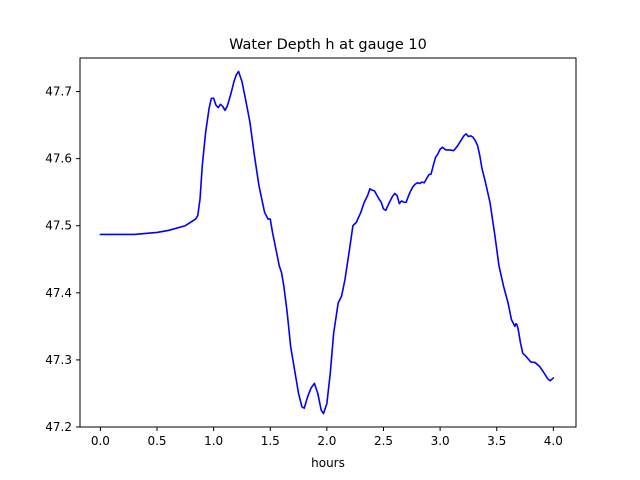 The height and width of the screenshot is (480, 640). I want to click on x-tick-label: 2.5, so click(383, 441).